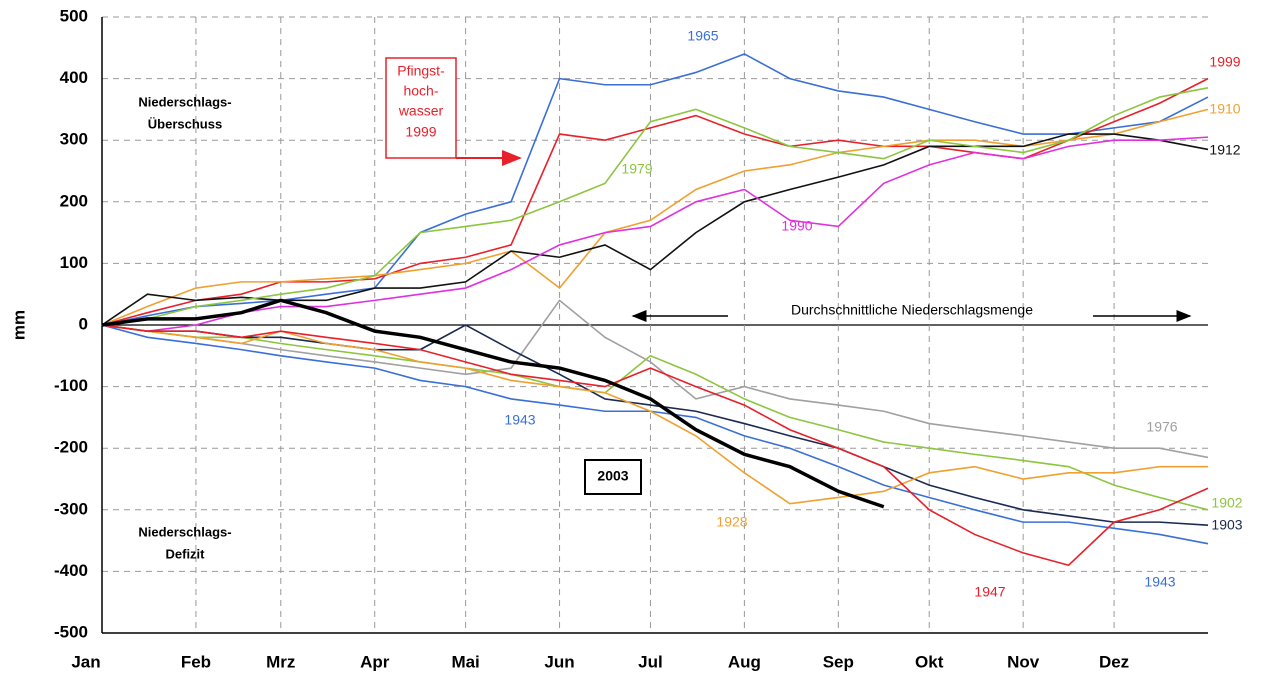 The width and height of the screenshot is (1266, 679). I want to click on series-label: 1903, so click(1226, 525).